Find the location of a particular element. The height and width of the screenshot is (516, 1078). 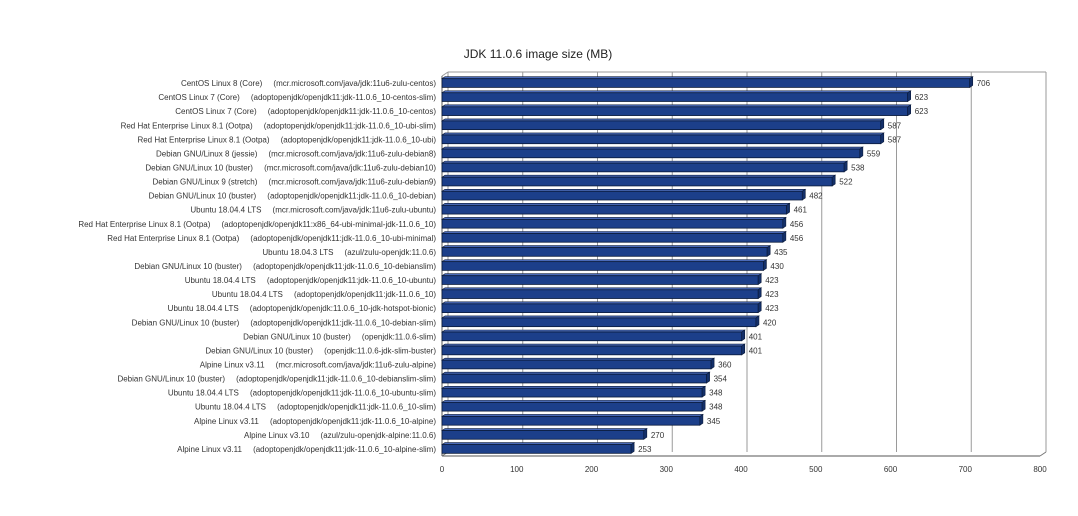

data-label: 461 is located at coordinates (801, 210).